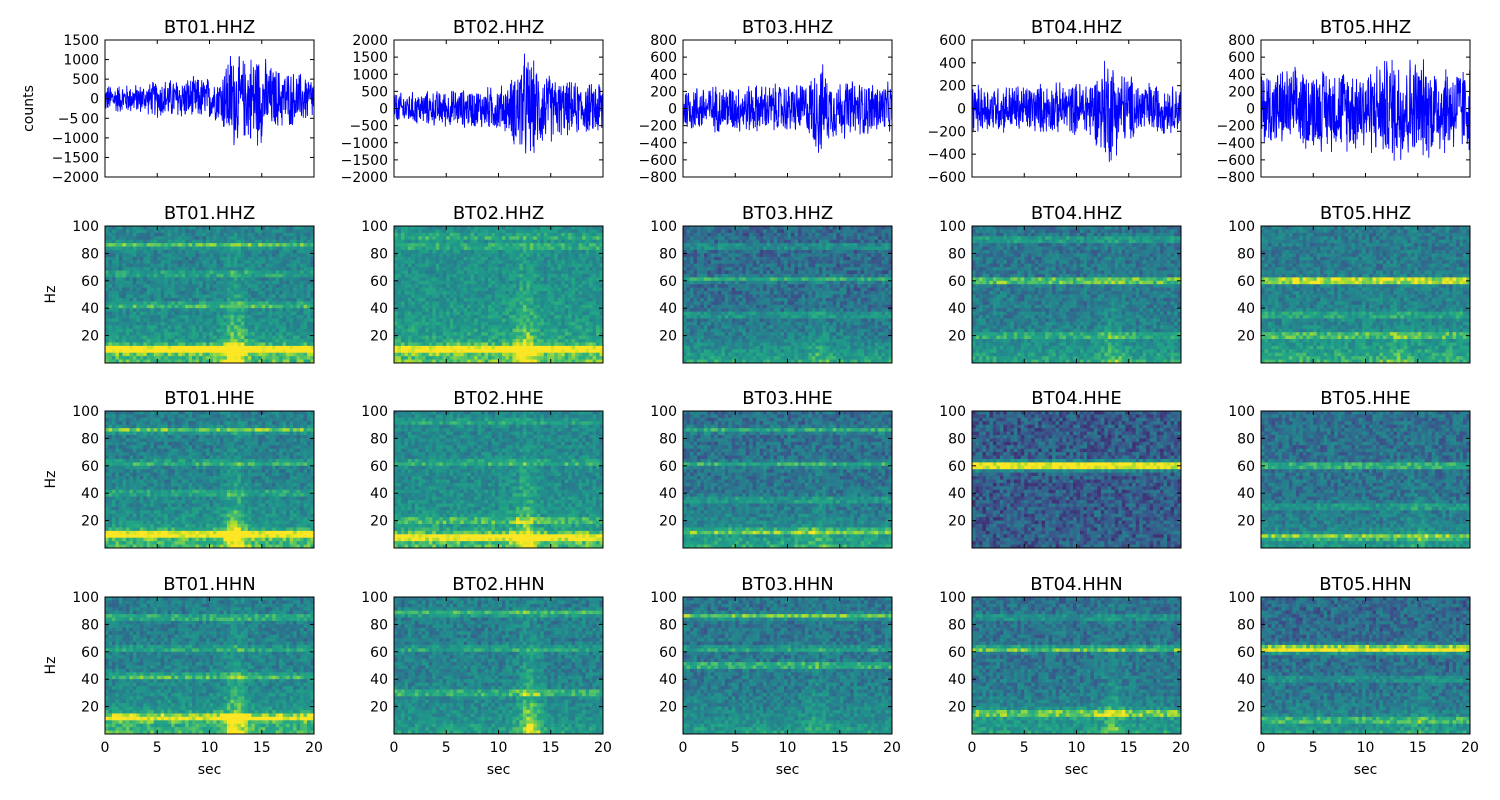 This screenshot has width=1500, height=800. I want to click on ytick-label: 500, so click(374, 92).